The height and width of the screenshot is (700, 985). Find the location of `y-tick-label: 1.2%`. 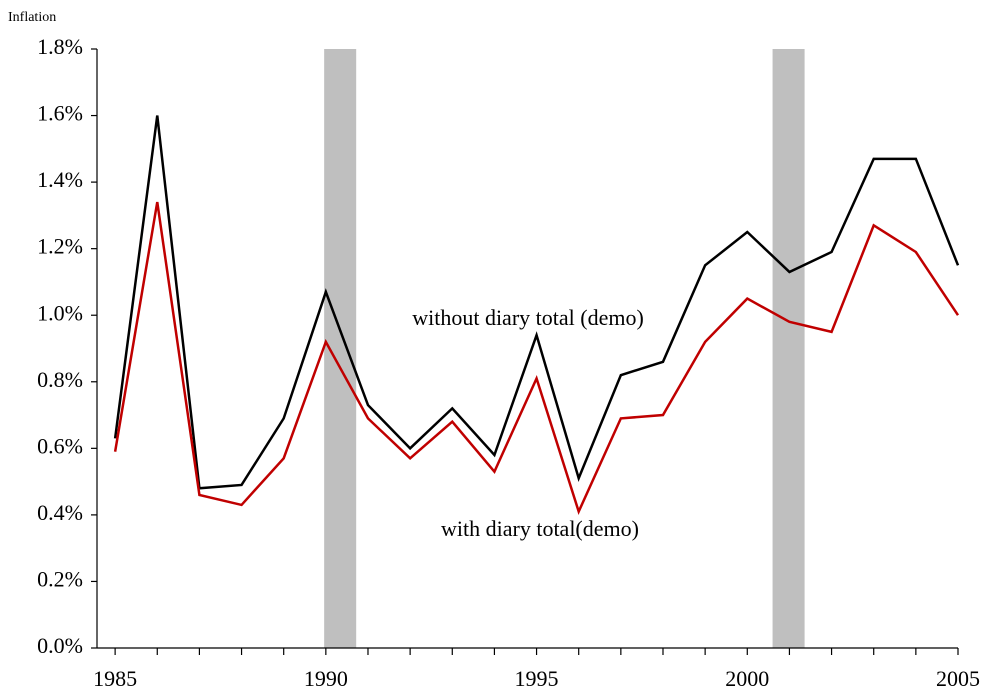

y-tick-label: 1.2% is located at coordinates (60, 246).